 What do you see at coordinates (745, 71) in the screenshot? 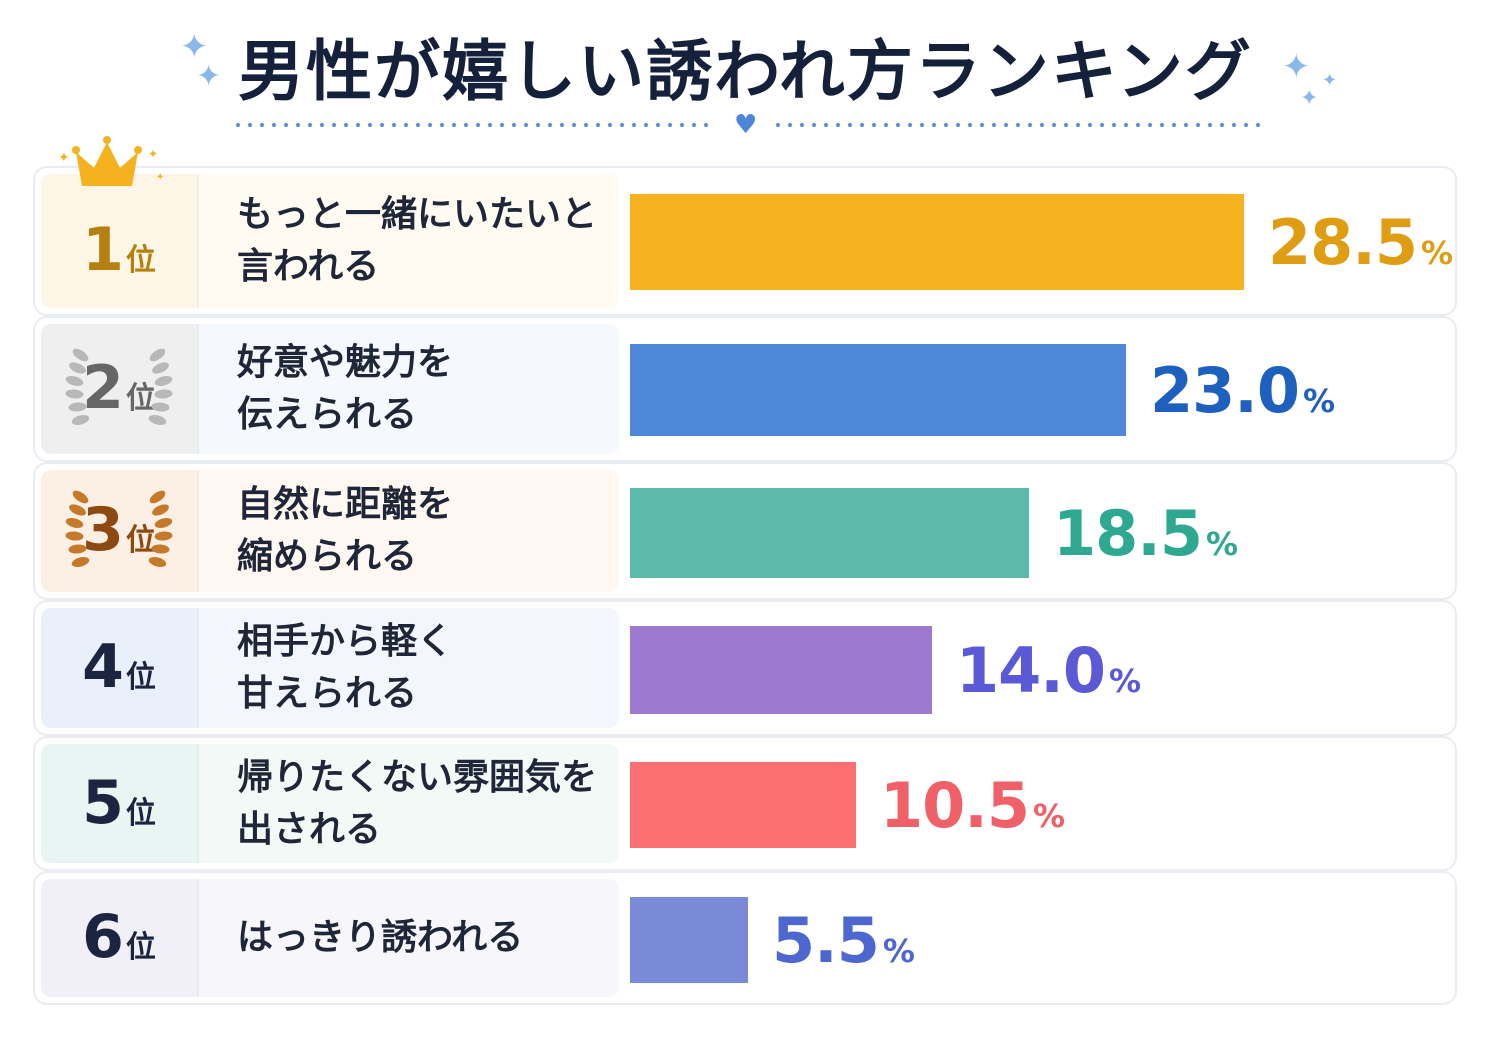
I see `chart-title: 男性が嬉しい誘われ方ランキング` at bounding box center [745, 71].